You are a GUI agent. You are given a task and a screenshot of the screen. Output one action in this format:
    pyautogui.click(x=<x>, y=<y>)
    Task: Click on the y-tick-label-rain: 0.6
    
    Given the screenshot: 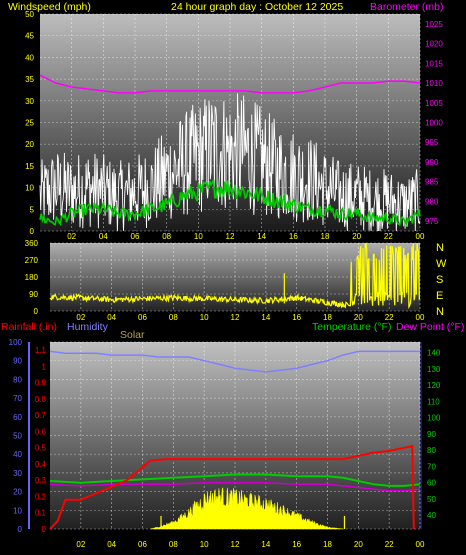 What is the action you would take?
    pyautogui.click(x=41, y=431)
    